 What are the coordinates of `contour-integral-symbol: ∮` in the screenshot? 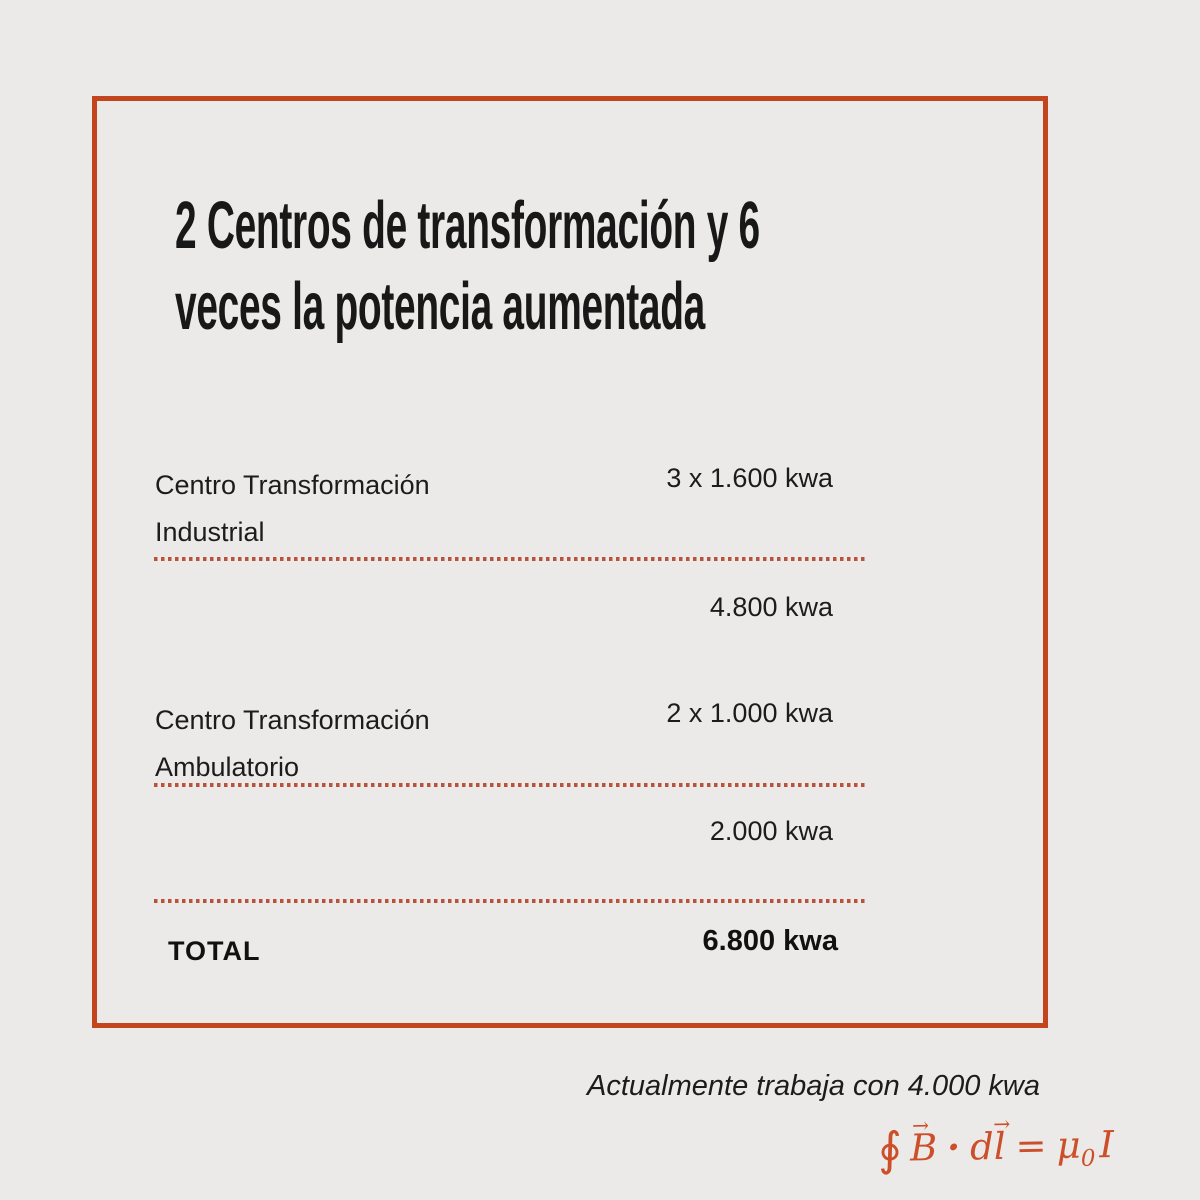 It's located at (890, 1149).